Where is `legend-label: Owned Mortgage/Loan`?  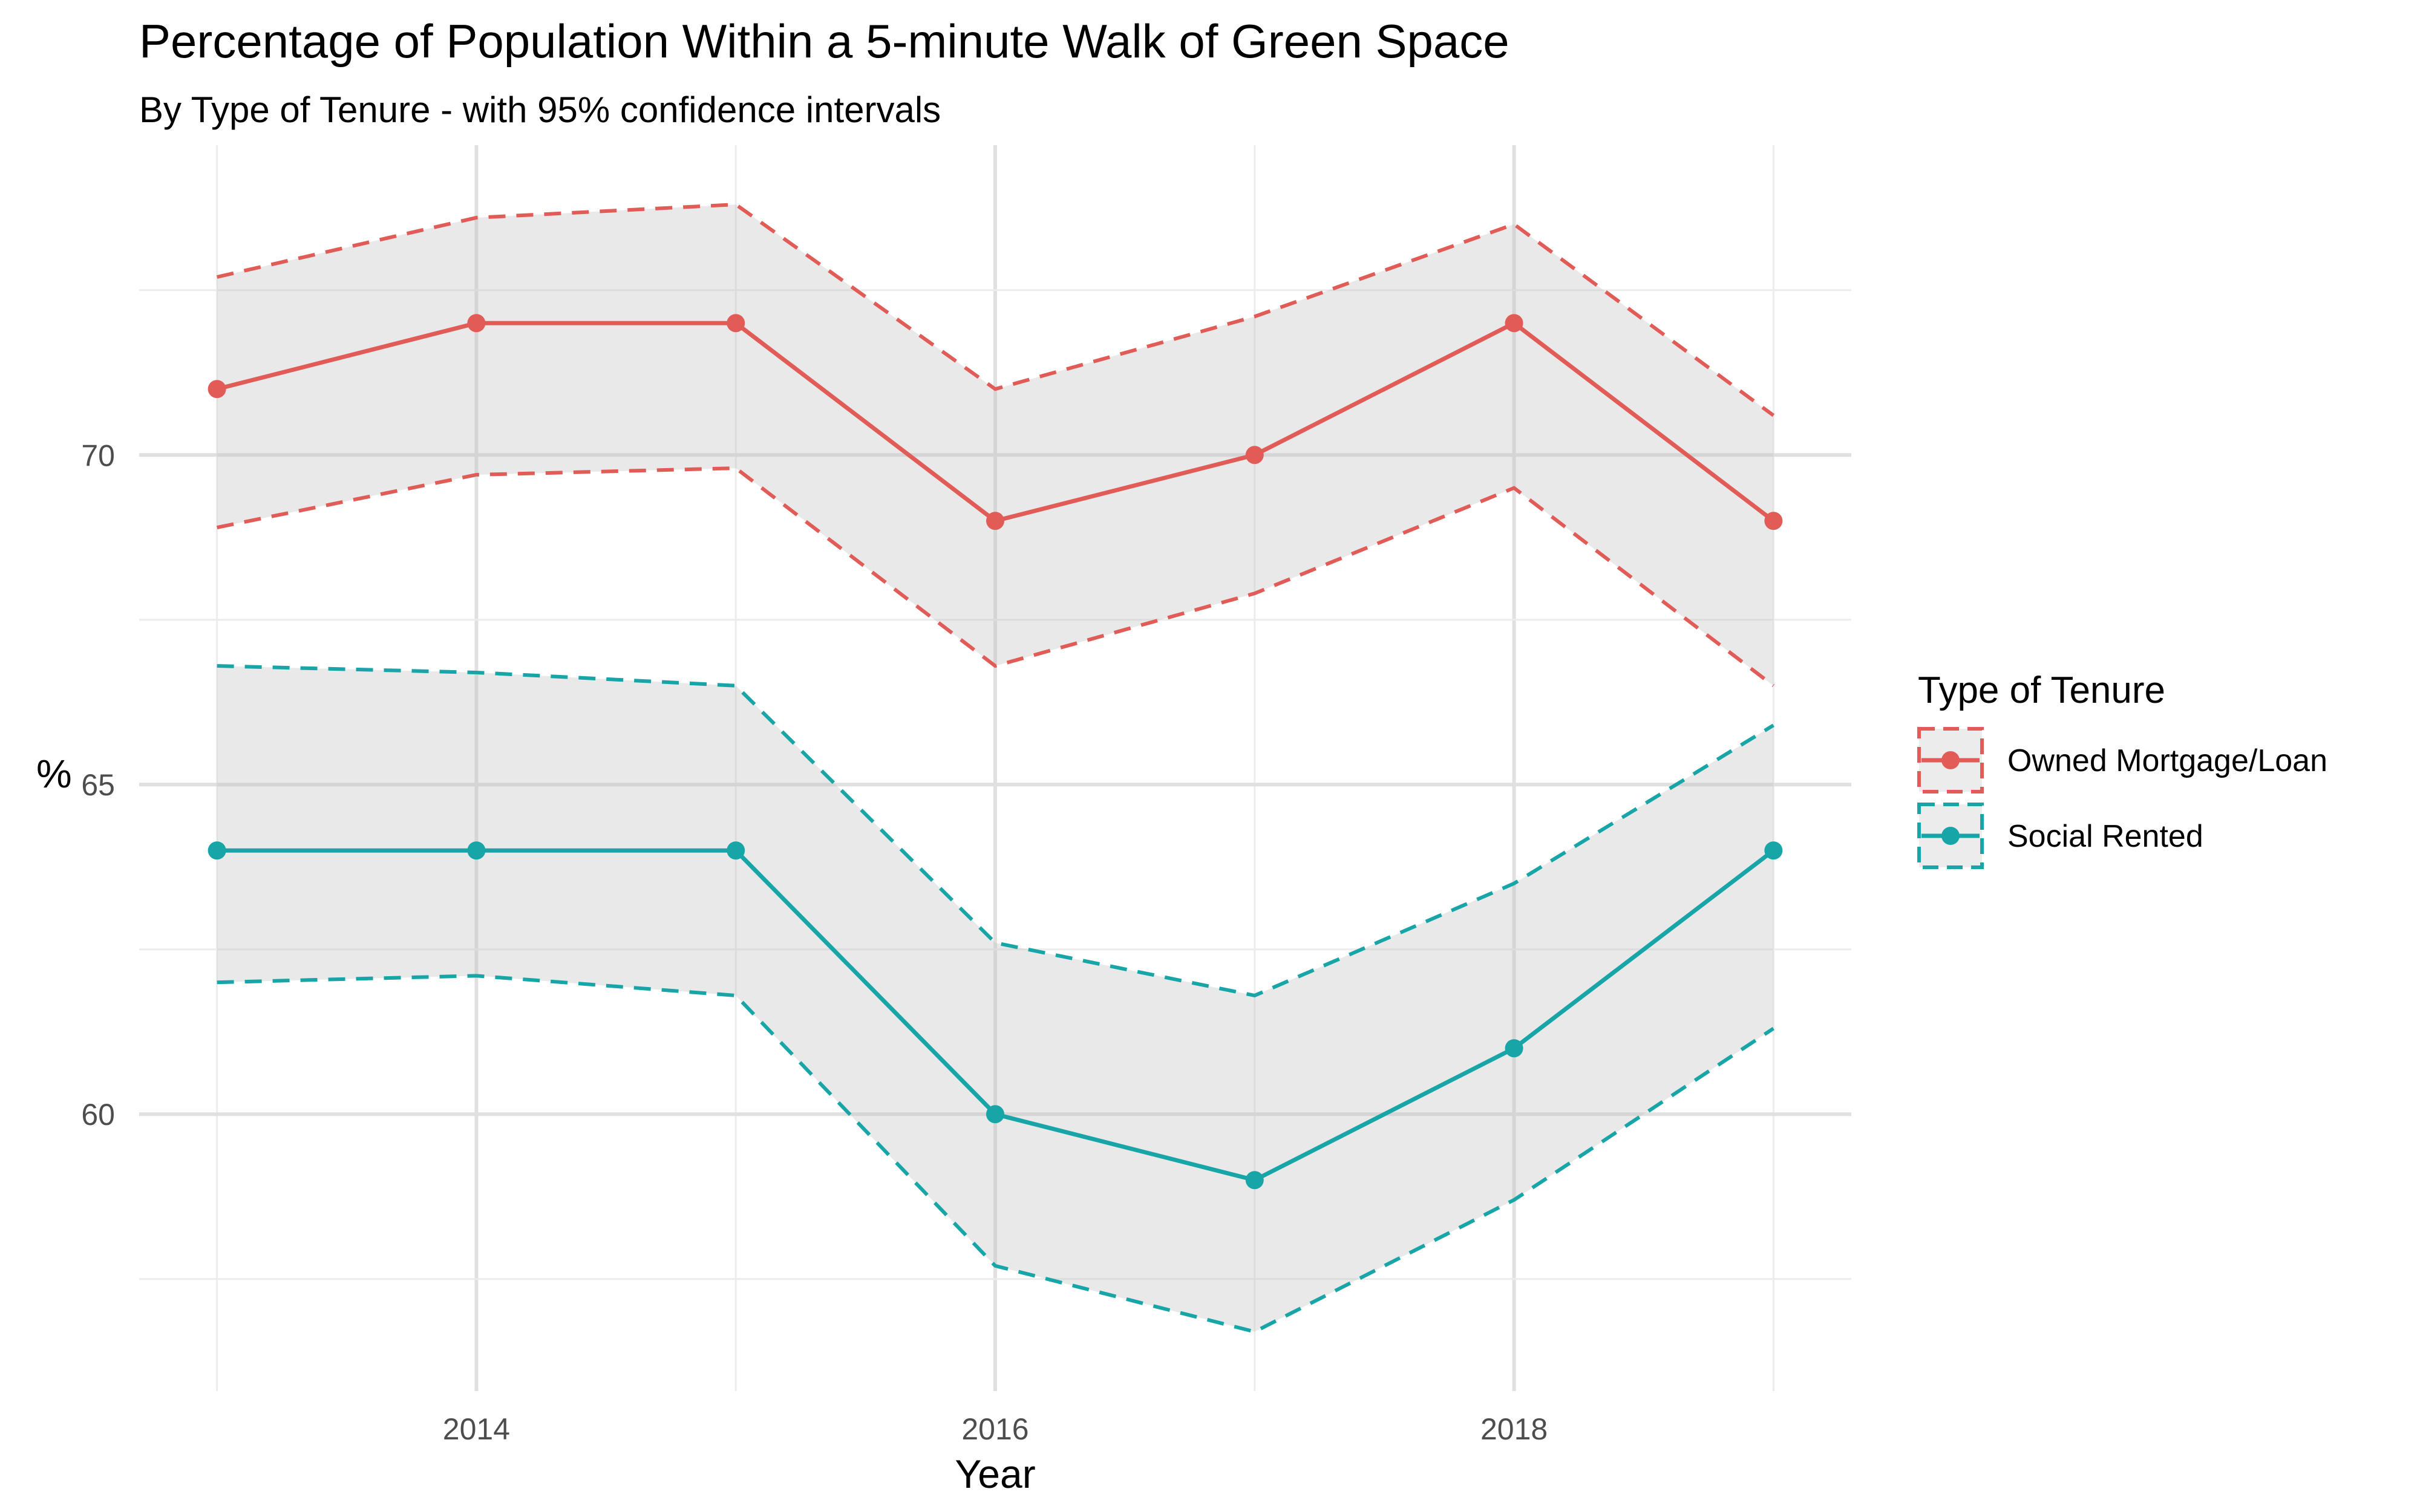 legend-label: Owned Mortgage/Loan is located at coordinates (2167, 760).